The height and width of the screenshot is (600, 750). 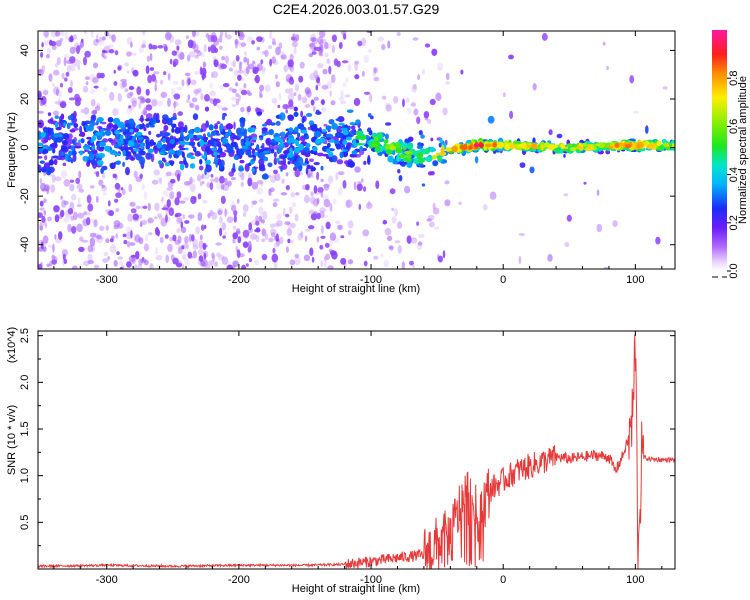 What do you see at coordinates (719, 150) in the screenshot?
I see `colorbar-gradient` at bounding box center [719, 150].